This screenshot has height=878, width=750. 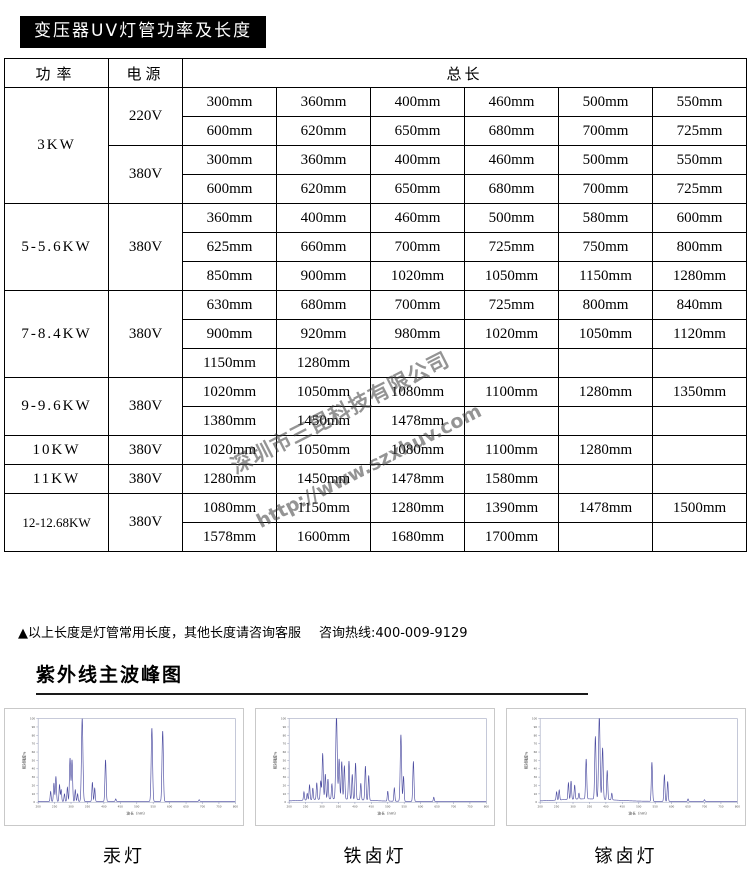 I want to click on svg-text: 40, so click(x=34, y=769).